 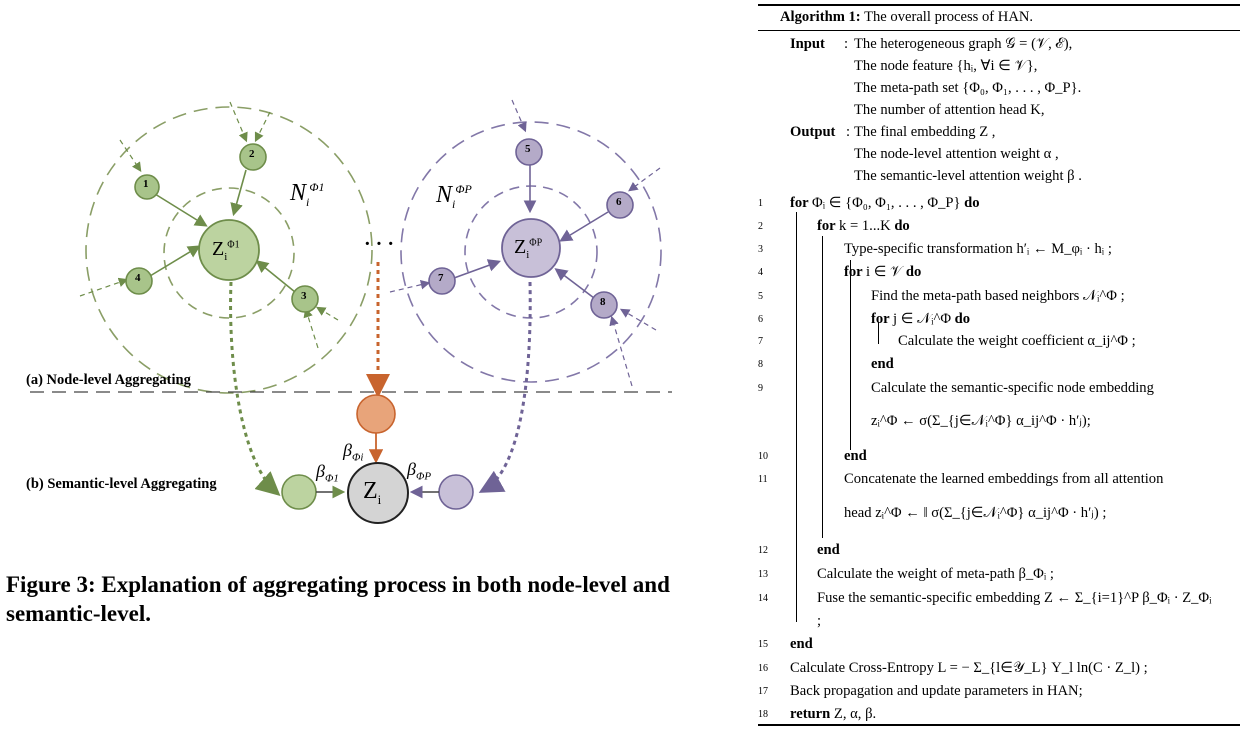 What do you see at coordinates (760, 364) in the screenshot?
I see `step-number: 8` at bounding box center [760, 364].